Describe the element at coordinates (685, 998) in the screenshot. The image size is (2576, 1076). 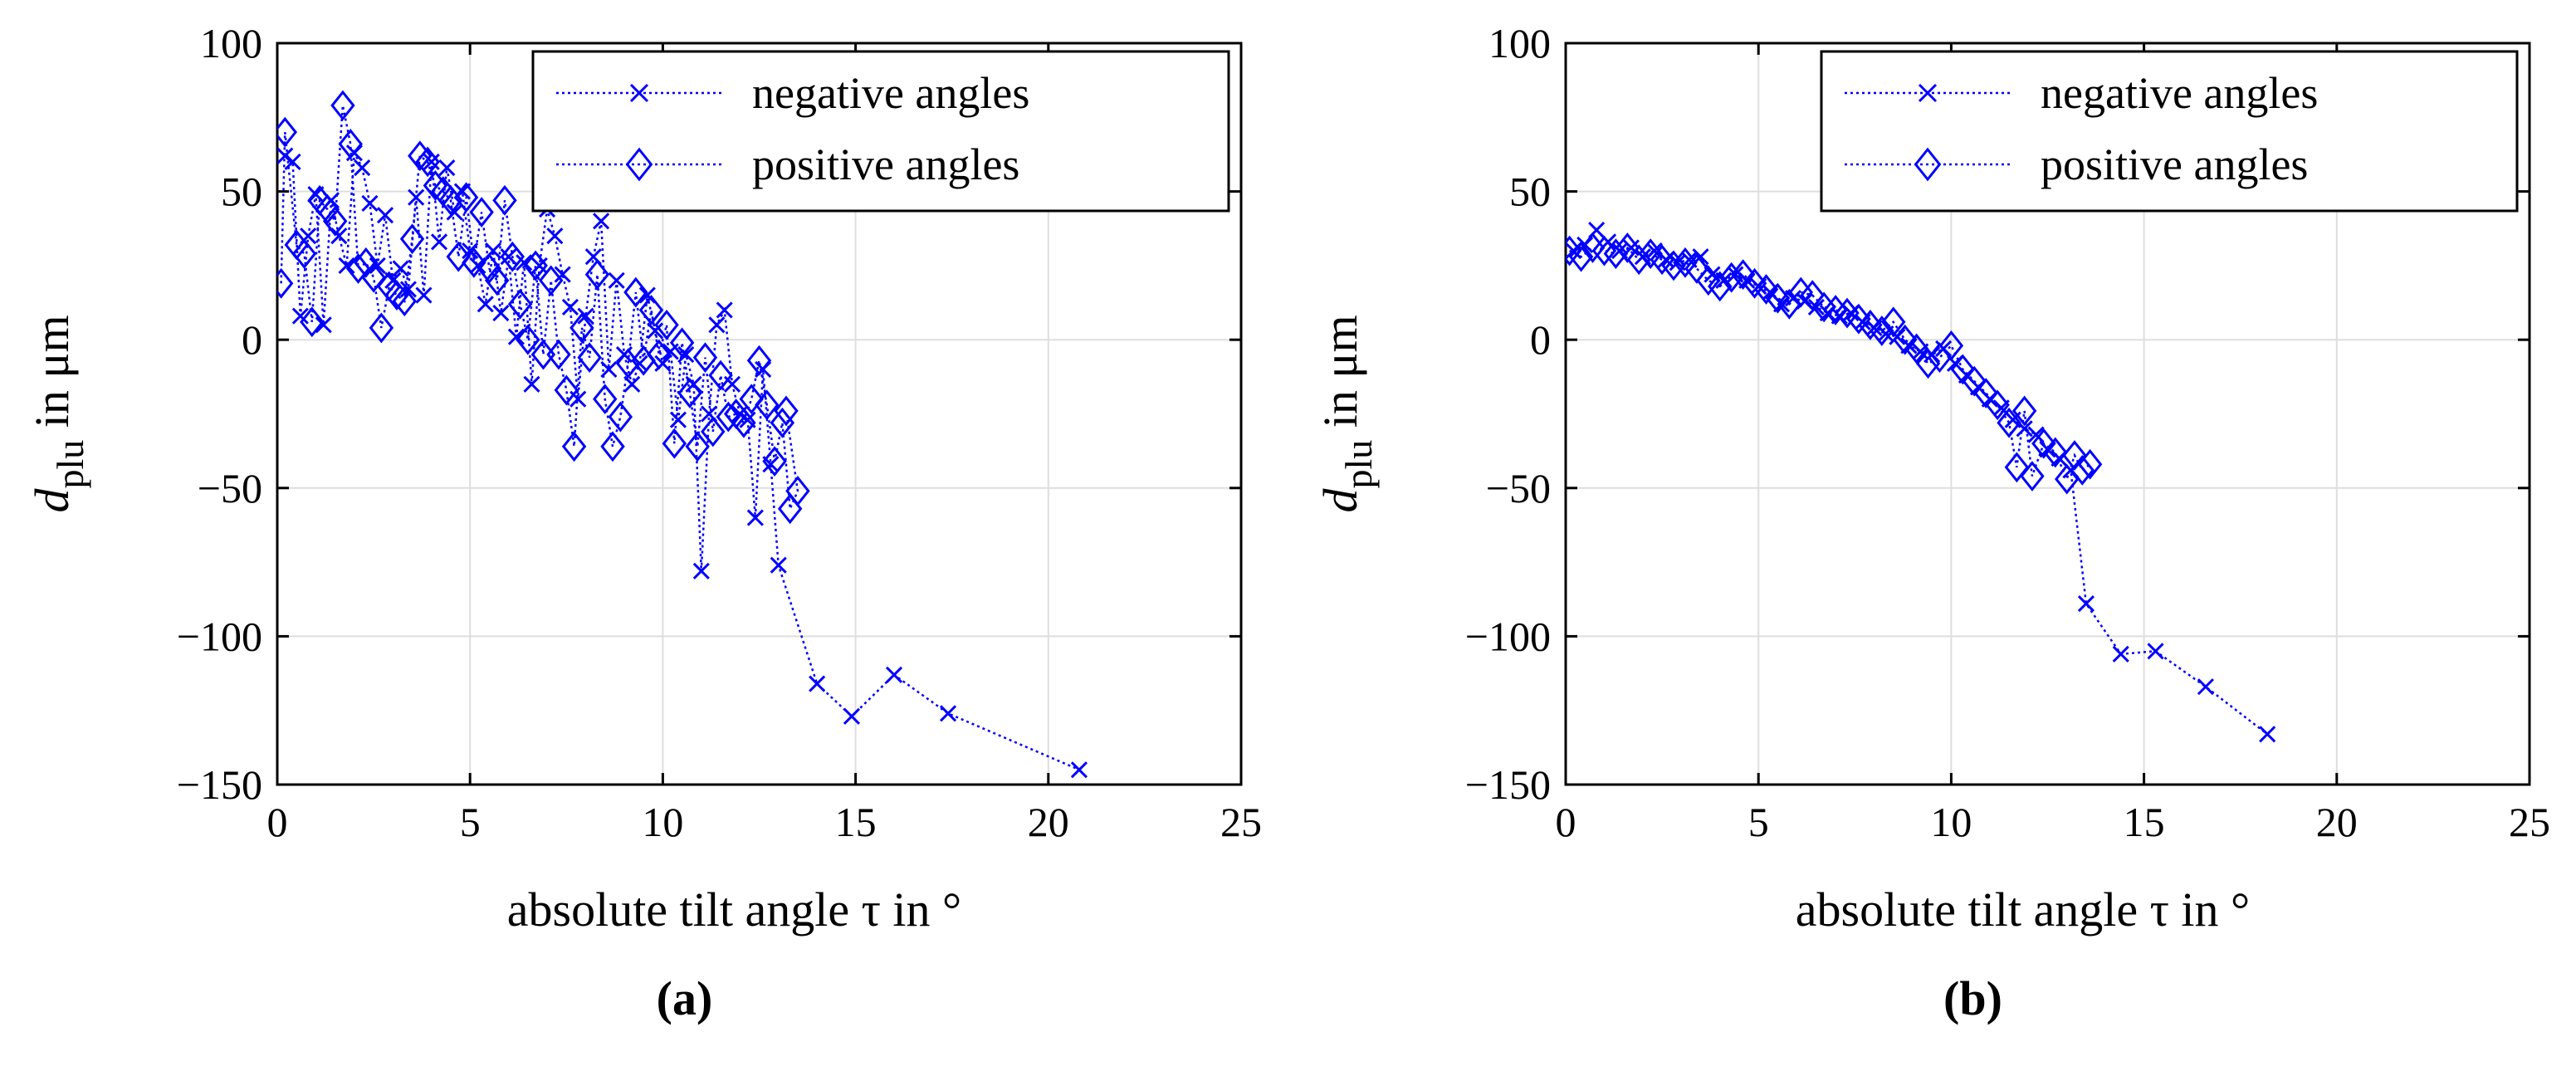
I see `chart-a-panel-label: (a)` at that location.